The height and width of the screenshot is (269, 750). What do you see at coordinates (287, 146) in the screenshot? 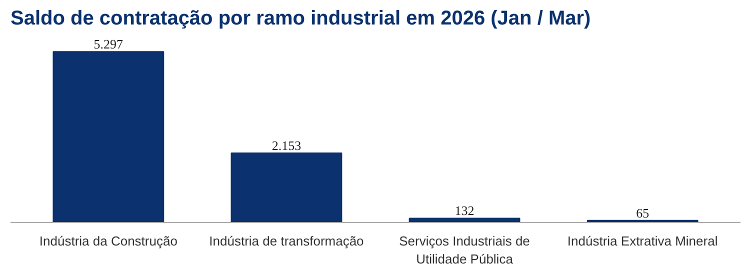
I see `data-label: 2.153` at bounding box center [287, 146].